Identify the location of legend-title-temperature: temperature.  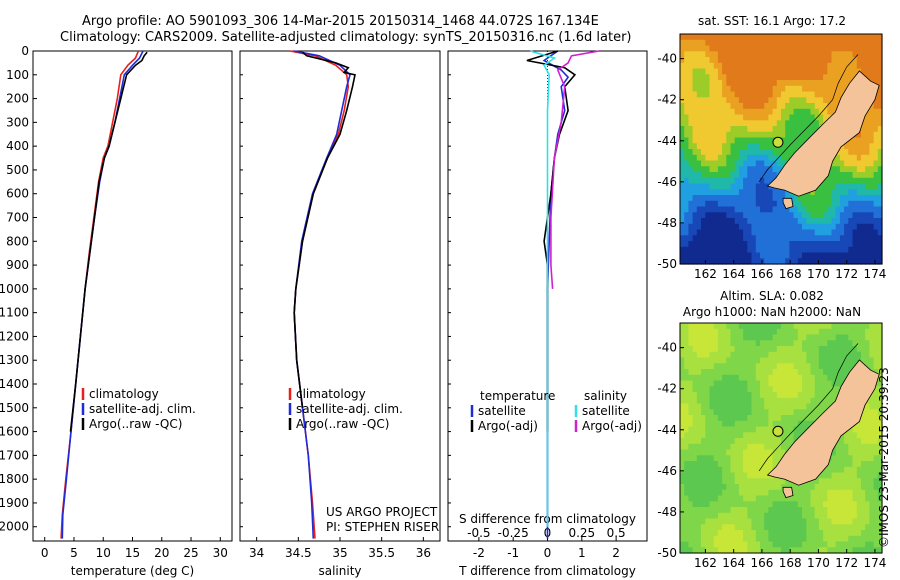
(517, 396).